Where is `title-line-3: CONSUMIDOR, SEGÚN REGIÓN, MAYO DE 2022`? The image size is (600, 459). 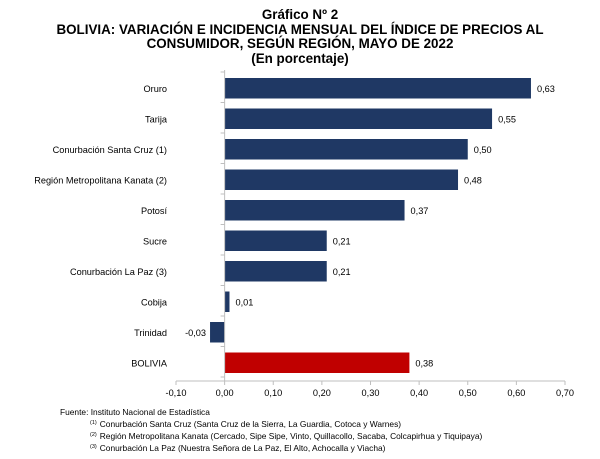 title-line-3: CONSUMIDOR, SEGÚN REGIÓN, MAYO DE 2022 is located at coordinates (300, 44).